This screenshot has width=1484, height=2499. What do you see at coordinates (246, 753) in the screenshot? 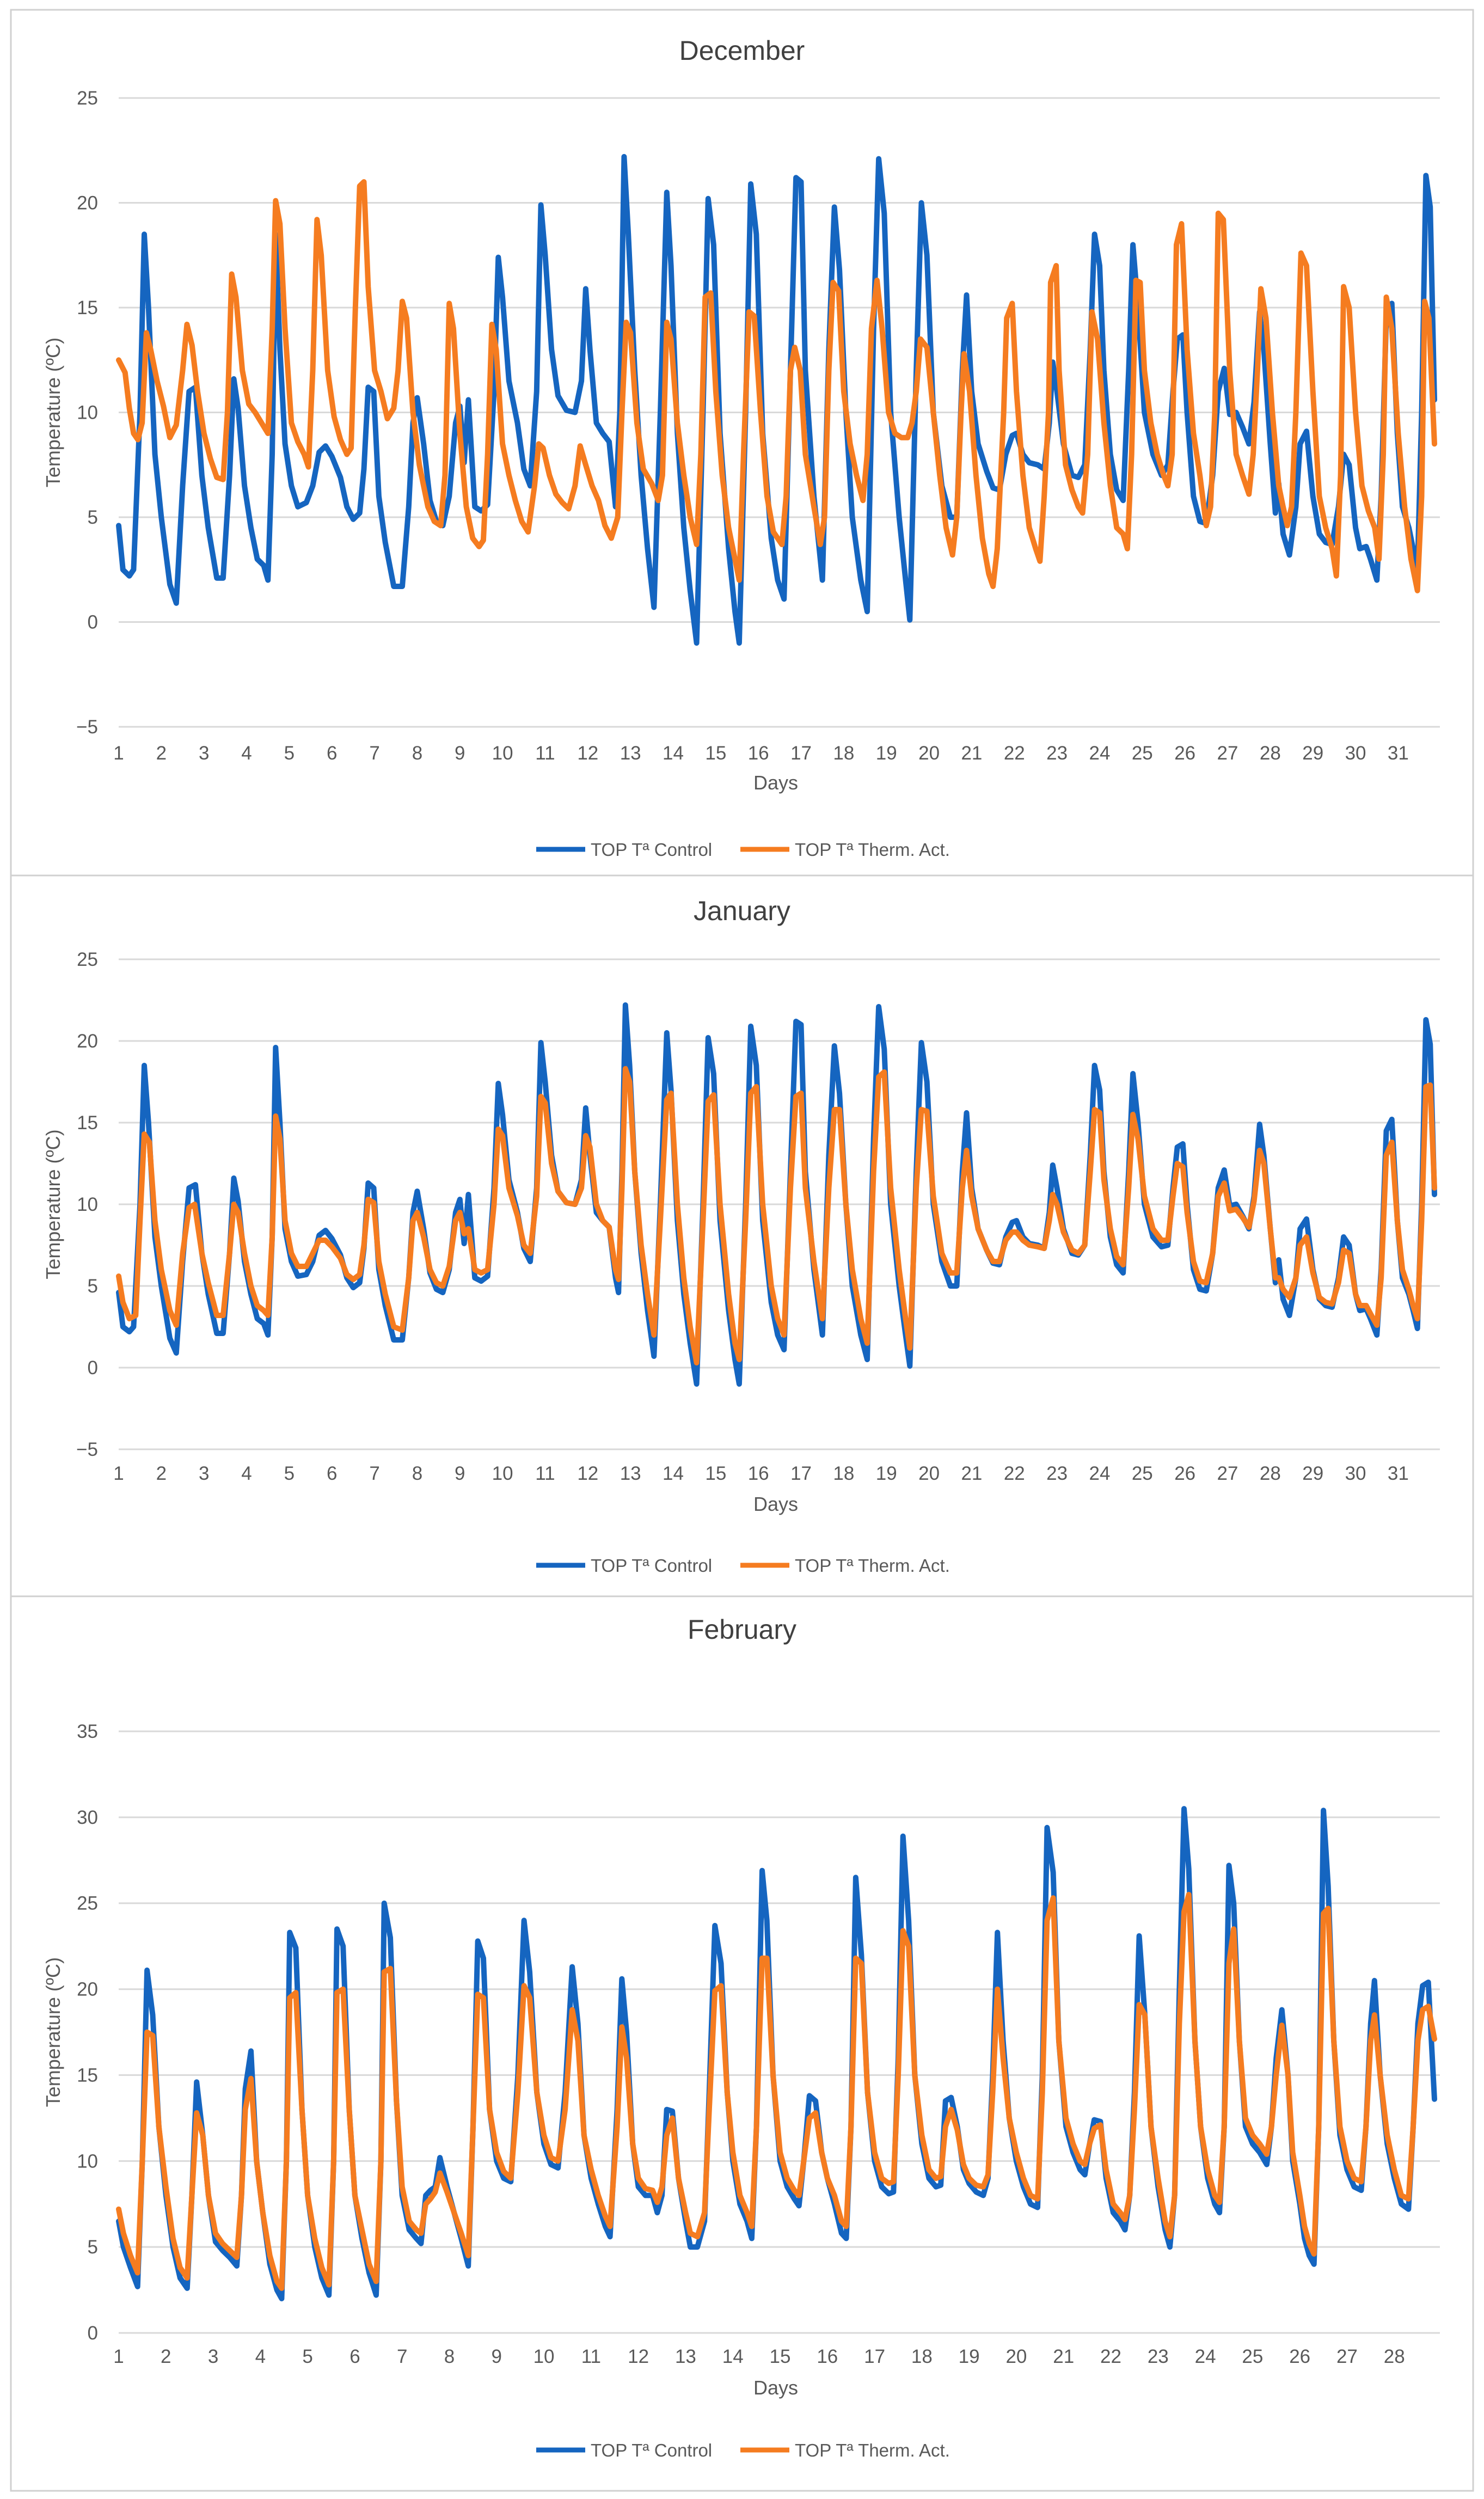
I see `x-tick-label: 4` at bounding box center [246, 753].